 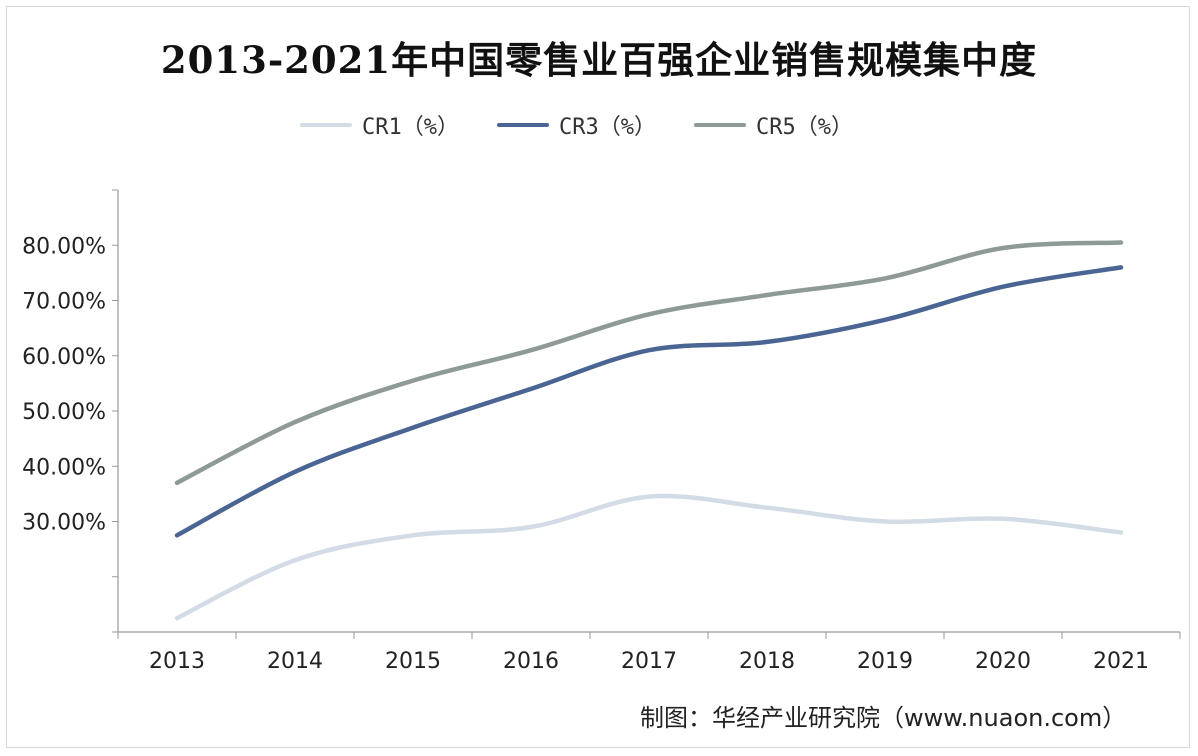 What do you see at coordinates (767, 661) in the screenshot?
I see `x-tick-label: 2018` at bounding box center [767, 661].